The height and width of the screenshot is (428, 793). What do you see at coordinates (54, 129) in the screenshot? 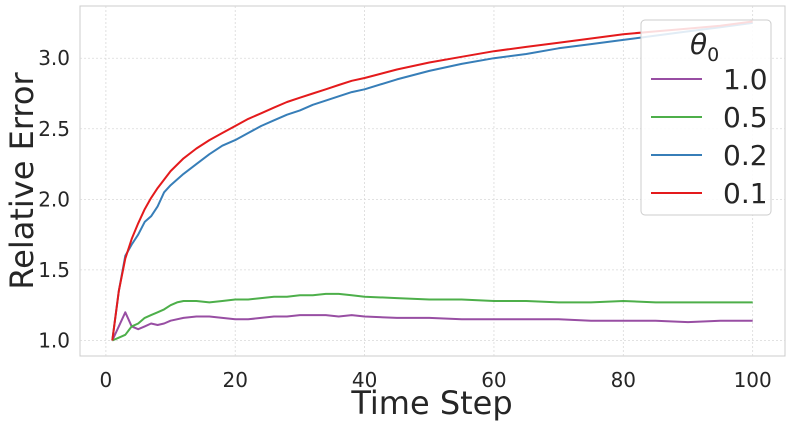
I see `y-tick-label: 2.5` at bounding box center [54, 129].